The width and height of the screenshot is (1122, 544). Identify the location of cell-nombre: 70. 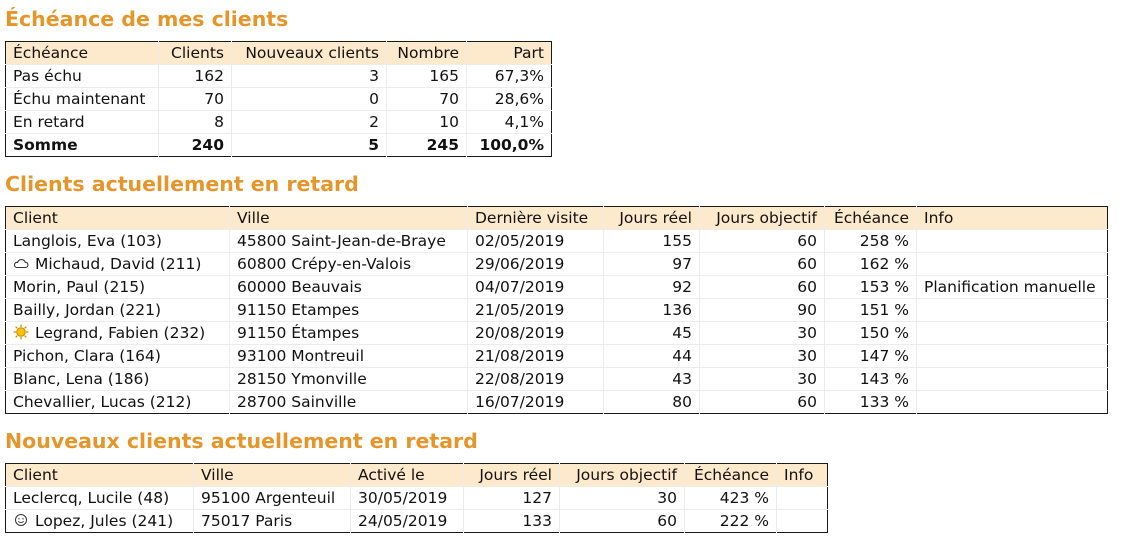
(426, 99).